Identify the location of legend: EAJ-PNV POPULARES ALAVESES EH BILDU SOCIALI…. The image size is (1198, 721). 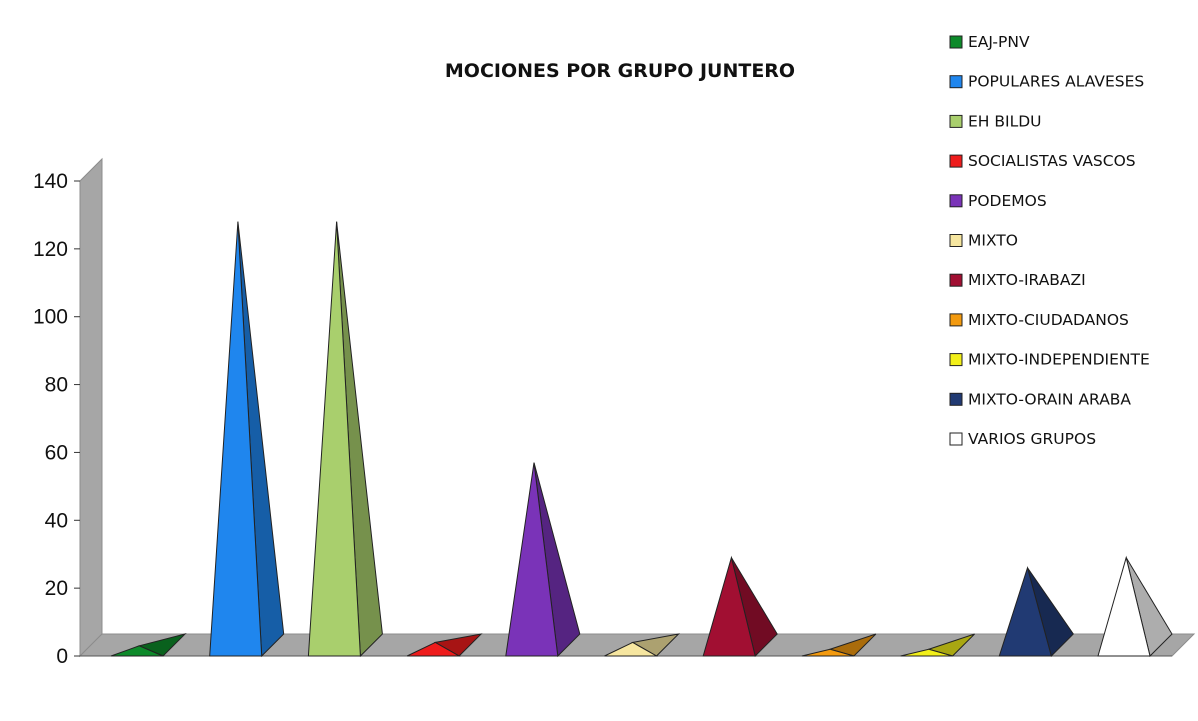
(1049, 240).